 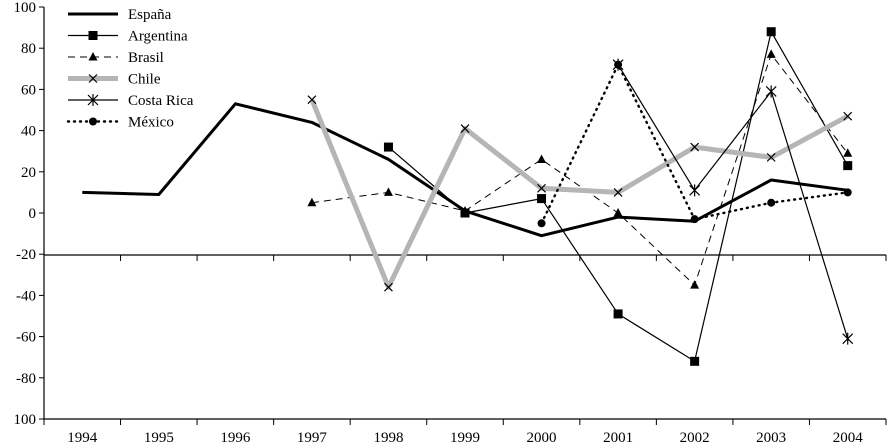 I want to click on y-tick-label: 40, so click(x=28, y=132).